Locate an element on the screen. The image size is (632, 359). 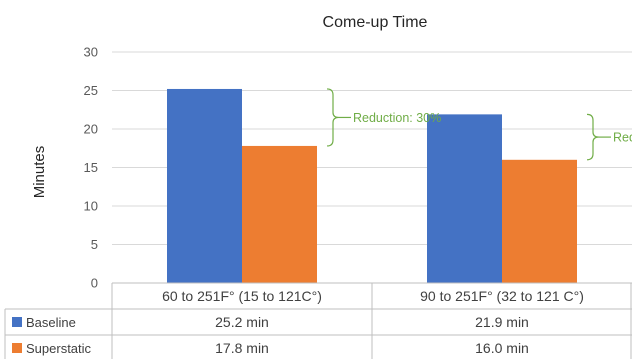
y-axis-ticks: 0 5 10 15 20 25 30 is located at coordinates (91, 168).